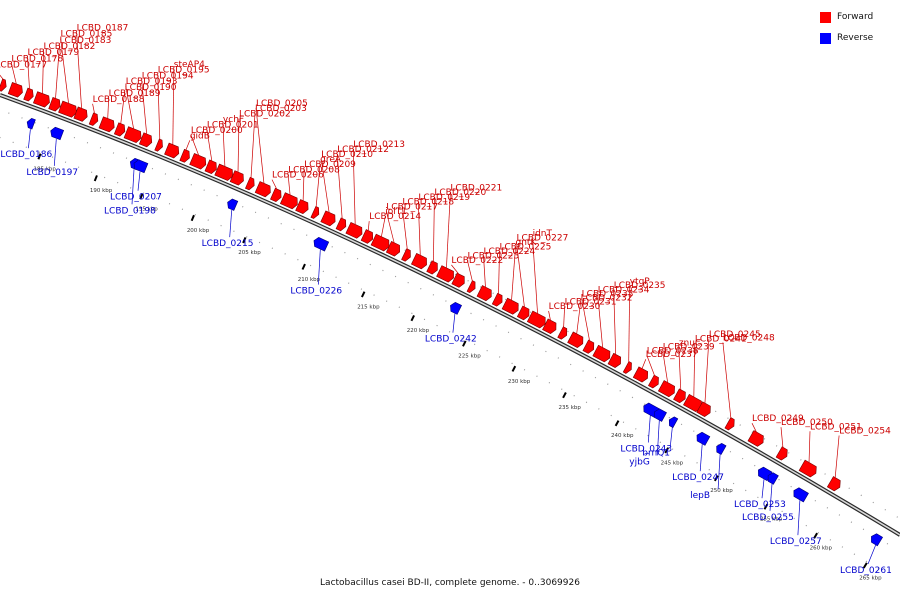 The width and height of the screenshot is (900, 600). I want to click on forward-gene-label: LCBD_0237, so click(672, 355).